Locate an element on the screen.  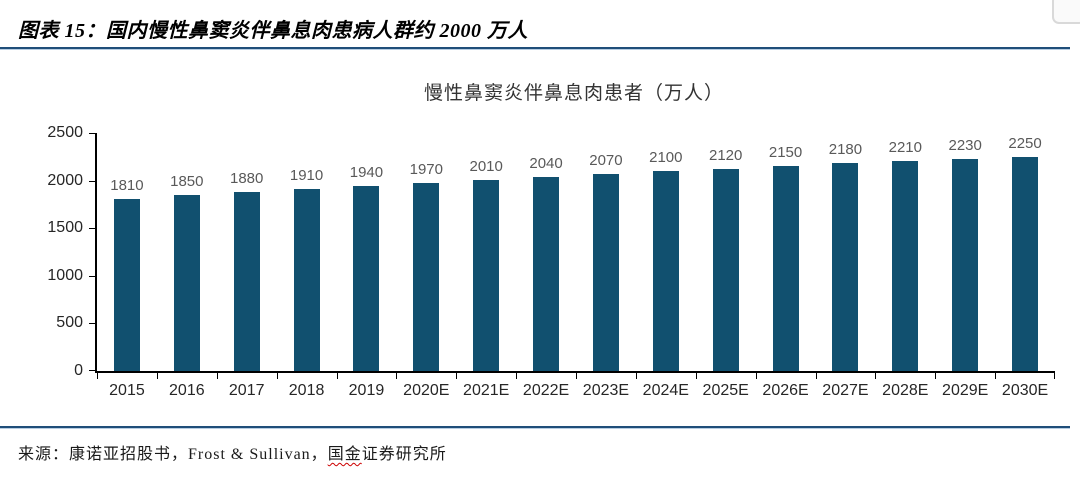
chart-title: 慢性鼻窦炎伴鼻息肉患者（万人） is located at coordinates (573, 93).